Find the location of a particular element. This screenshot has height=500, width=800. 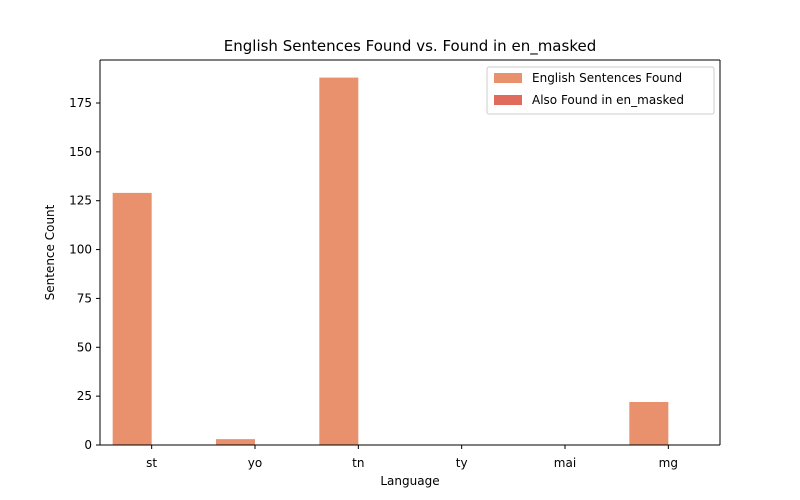

bar-english-sentences-found-yo is located at coordinates (235, 442).